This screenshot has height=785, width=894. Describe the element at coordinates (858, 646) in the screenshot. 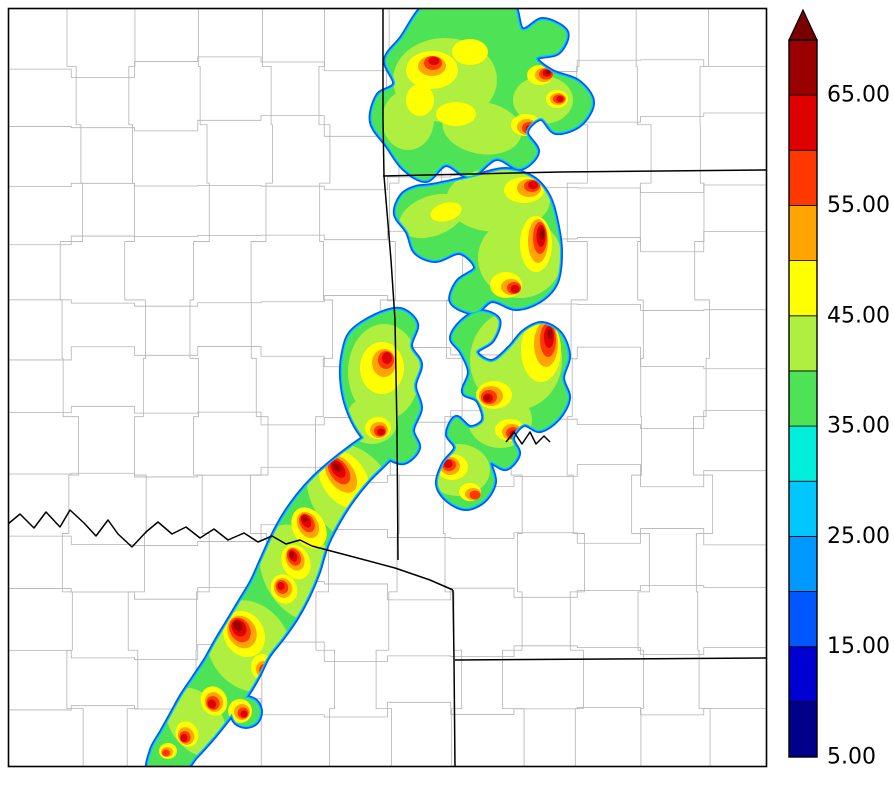

I see `colorbar-tick-label: 15.00` at that location.